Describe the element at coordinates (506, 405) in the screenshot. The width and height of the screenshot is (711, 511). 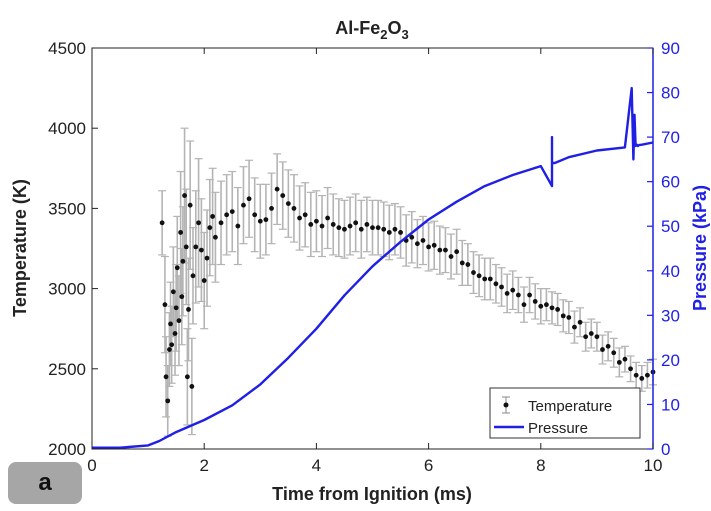
I see `legend-temperature-marker` at that location.